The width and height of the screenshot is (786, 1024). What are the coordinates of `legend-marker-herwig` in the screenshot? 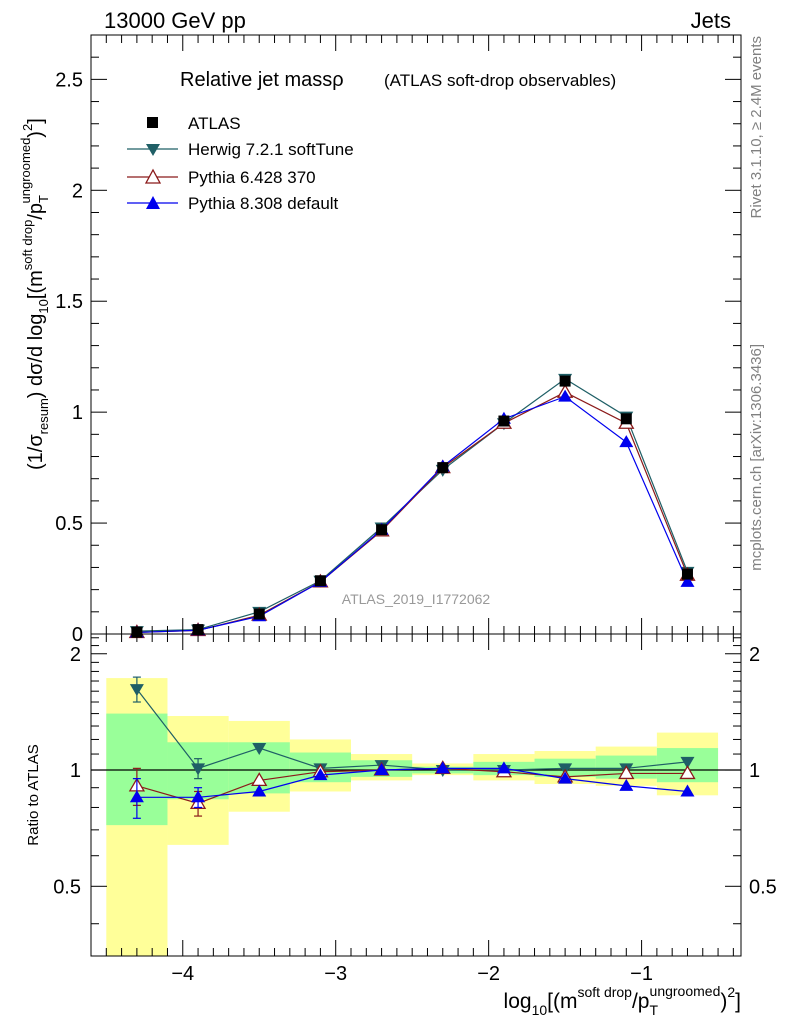 It's located at (153, 150).